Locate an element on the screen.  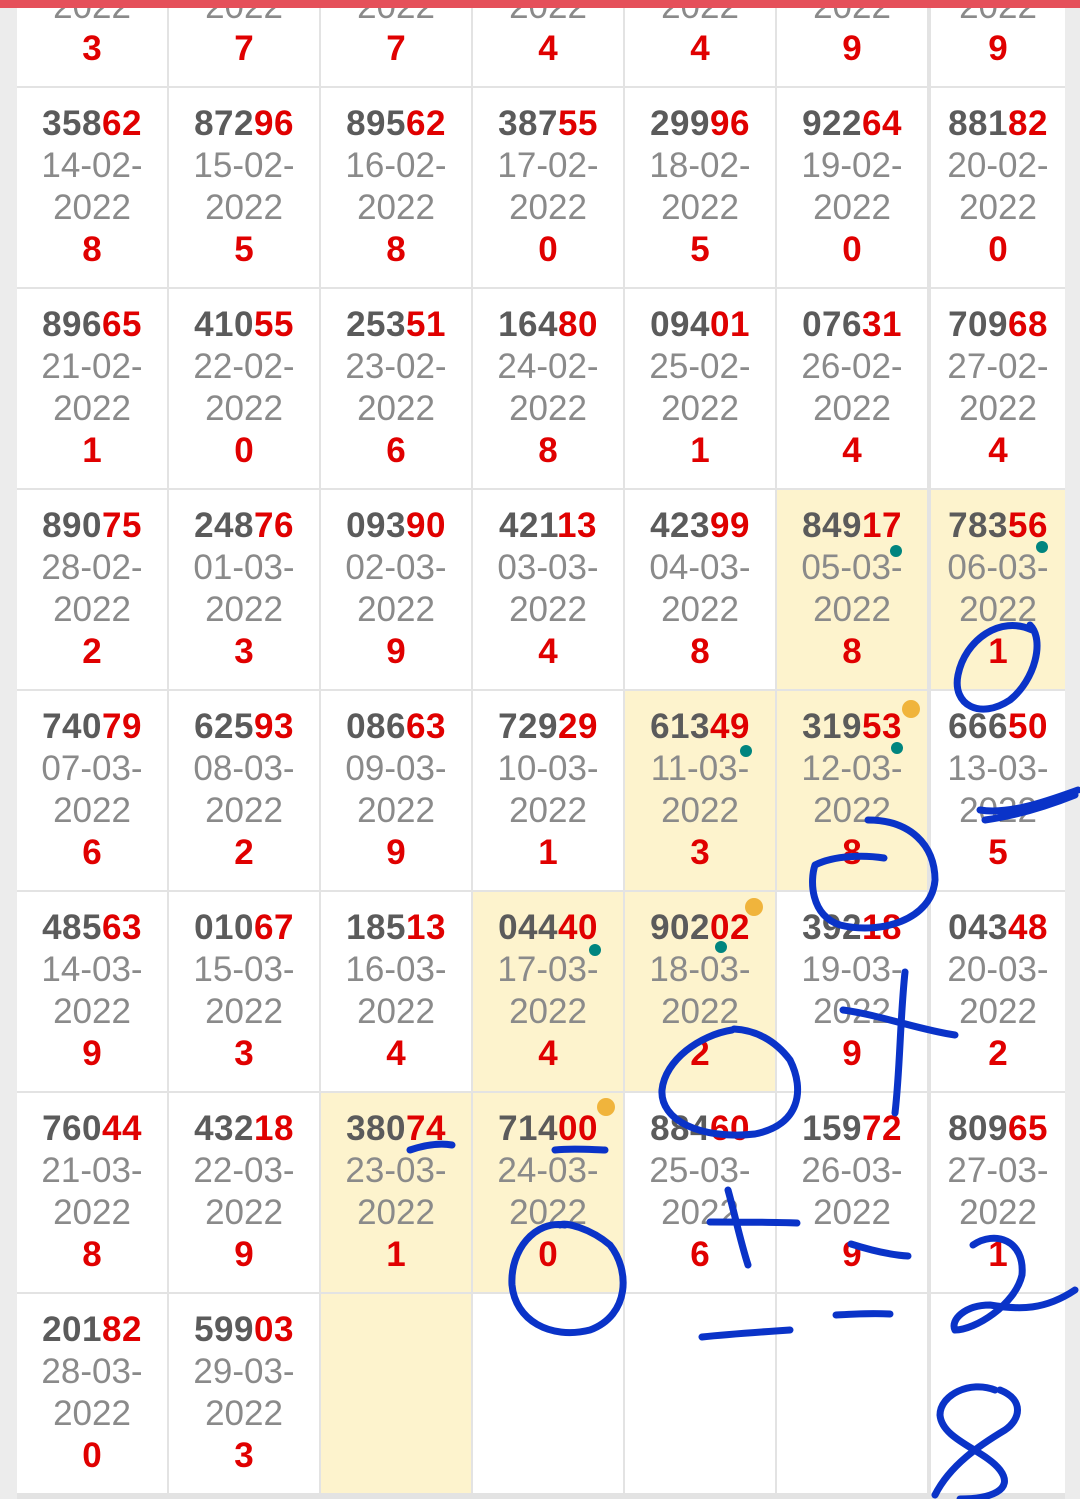
result-digit: 3 is located at coordinates (244, 1455).